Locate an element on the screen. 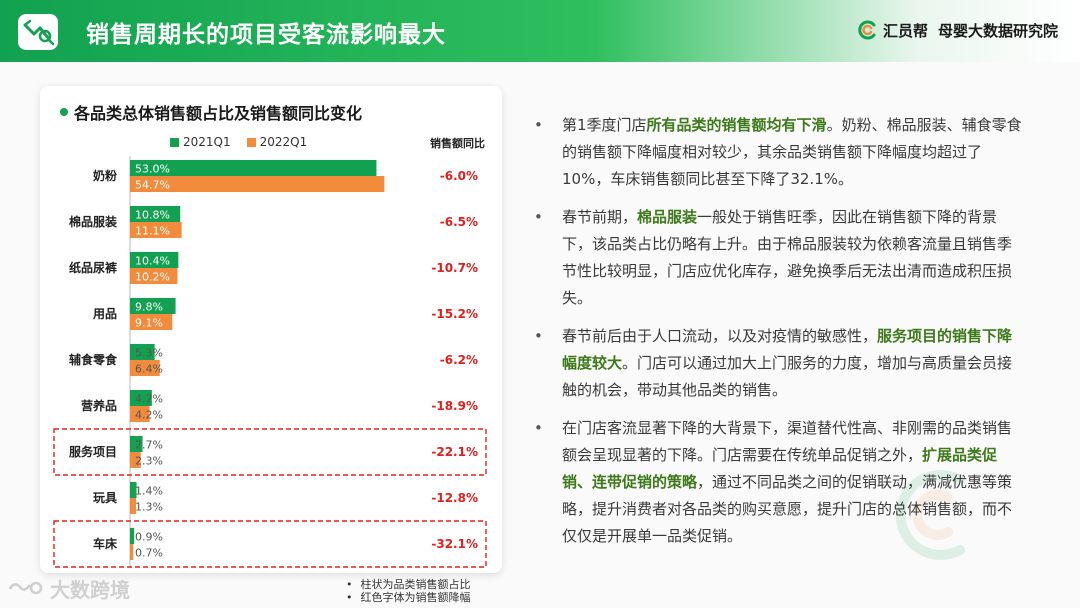  note-item: • 柱状为品类销售额占比 is located at coordinates (408, 584).